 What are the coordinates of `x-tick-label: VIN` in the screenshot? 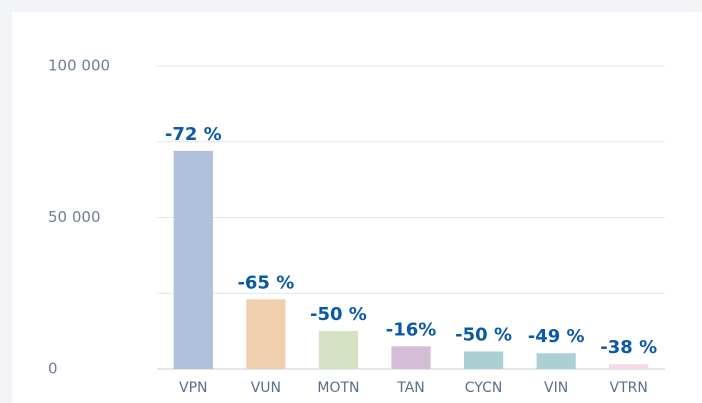 It's located at (556, 388).